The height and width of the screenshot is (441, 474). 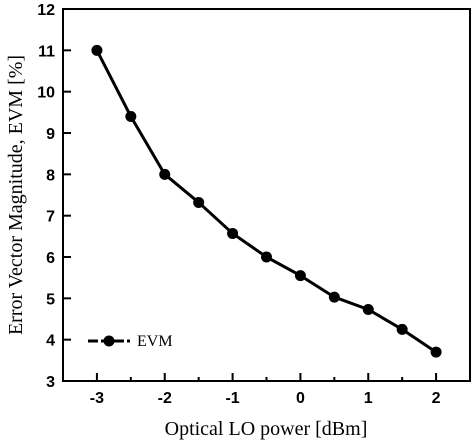 I want to click on x-tick-label: 2, so click(x=436, y=398).